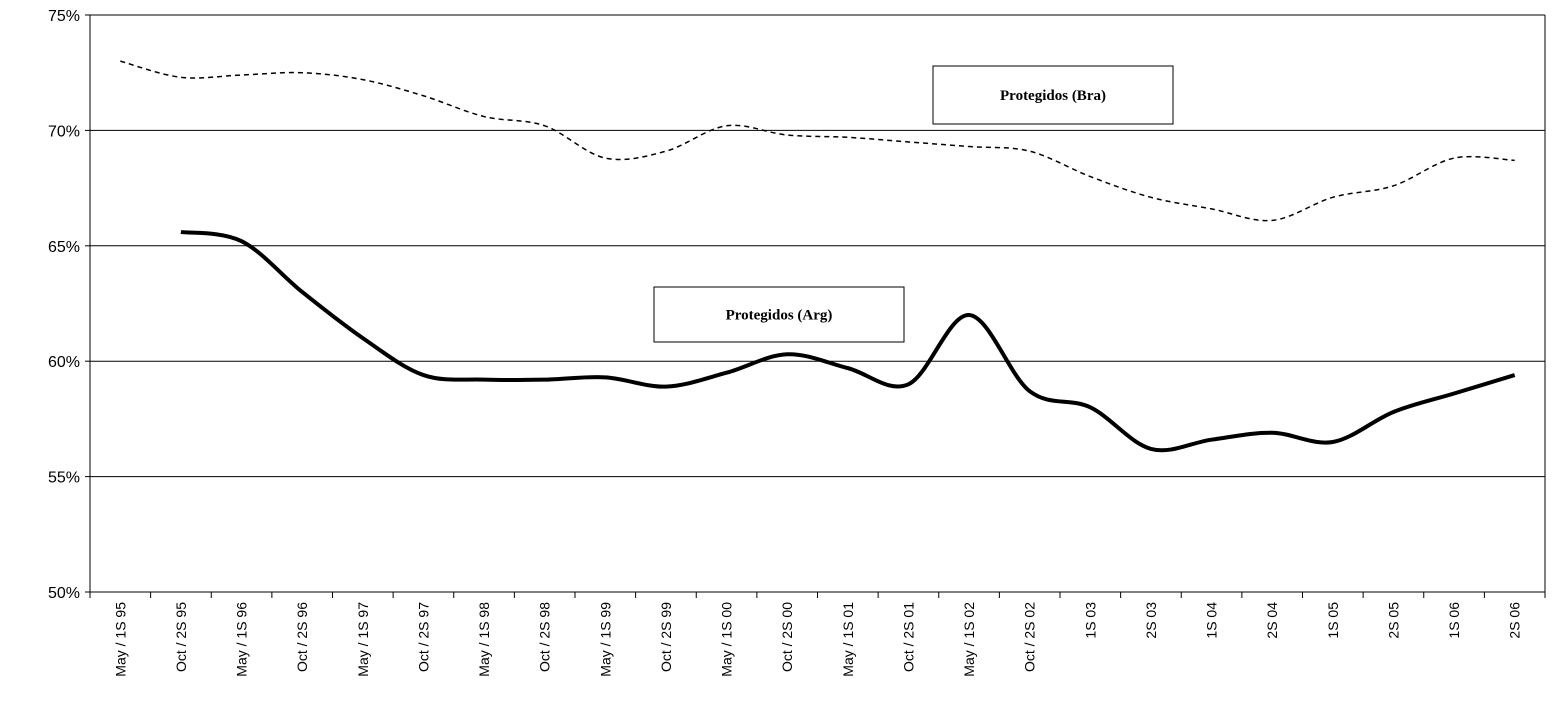 The image size is (1554, 717). Describe the element at coordinates (181, 637) in the screenshot. I see `x-tick-label: Oct / 2S 95` at that location.